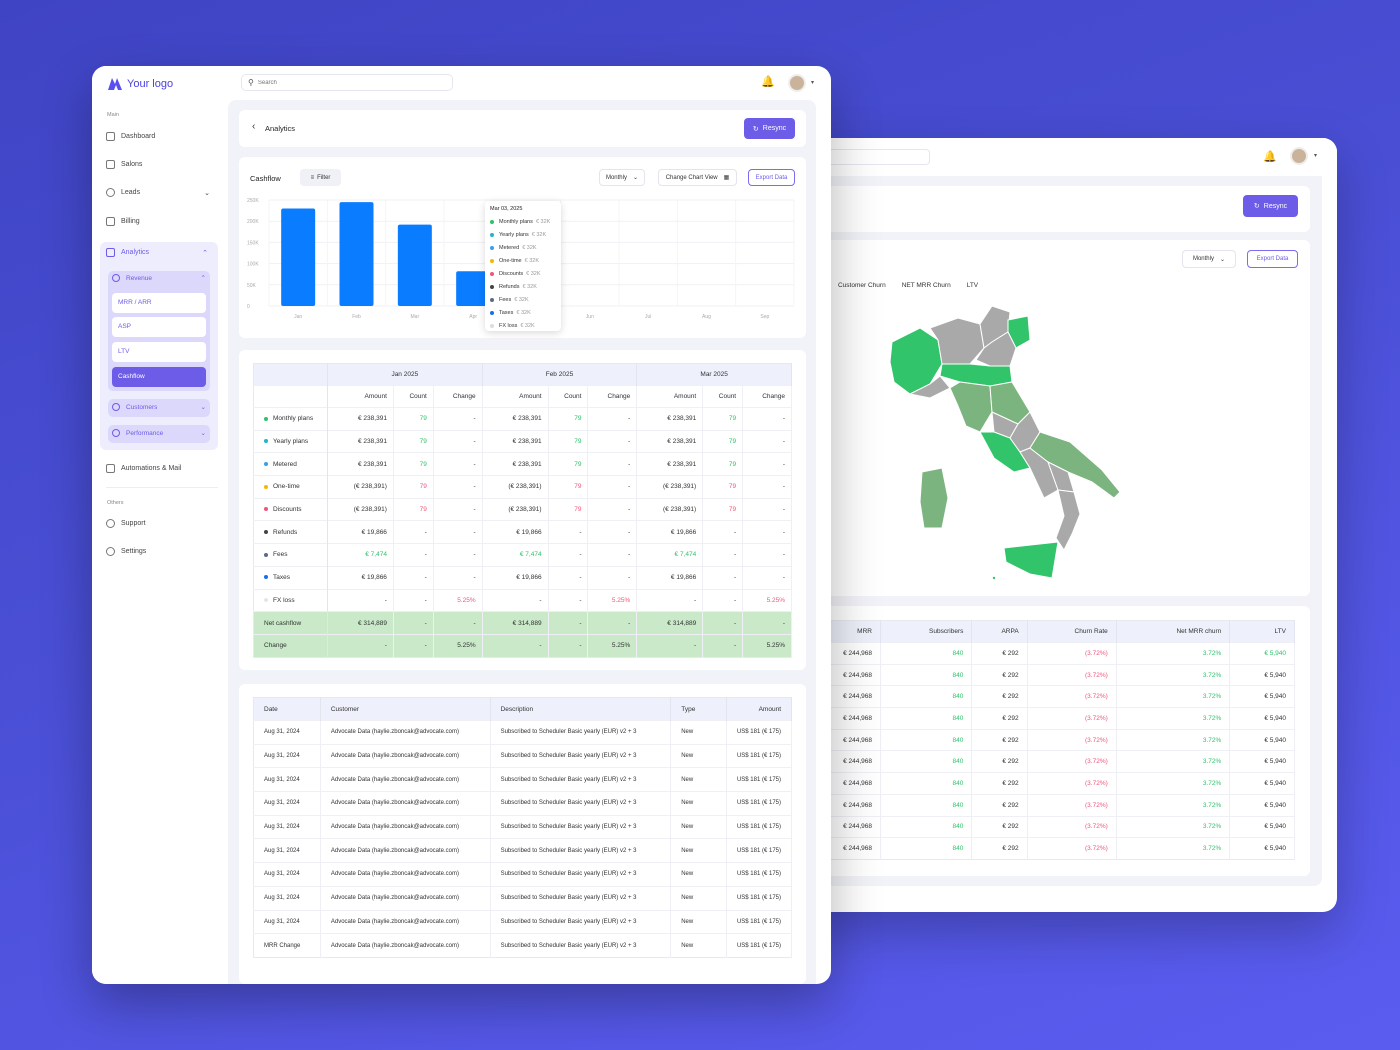 The height and width of the screenshot is (1050, 1400). I want to click on sidebar-item-customers: Customers ⌄, so click(159, 407).